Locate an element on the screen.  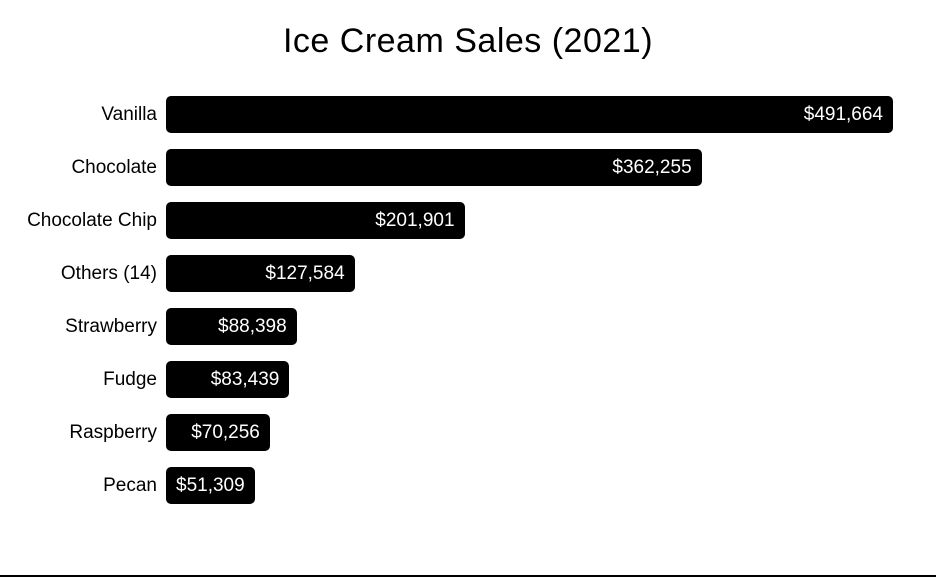
bar-value-label: $88,398 is located at coordinates (252, 326).